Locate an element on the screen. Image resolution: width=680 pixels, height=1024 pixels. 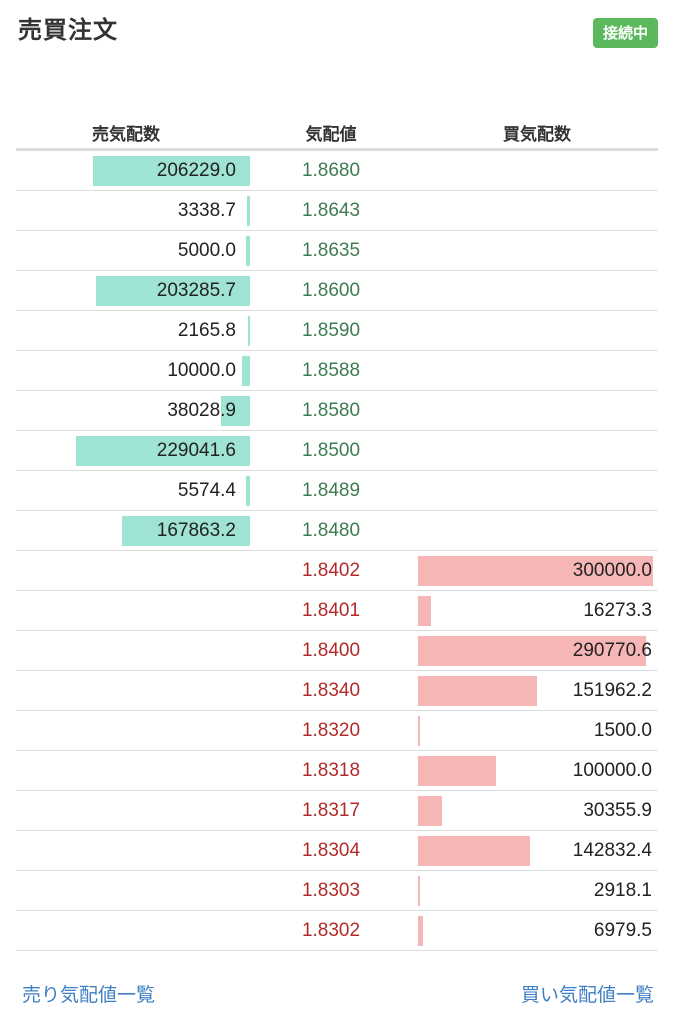
column-header-price: 気配値 is located at coordinates (331, 135).